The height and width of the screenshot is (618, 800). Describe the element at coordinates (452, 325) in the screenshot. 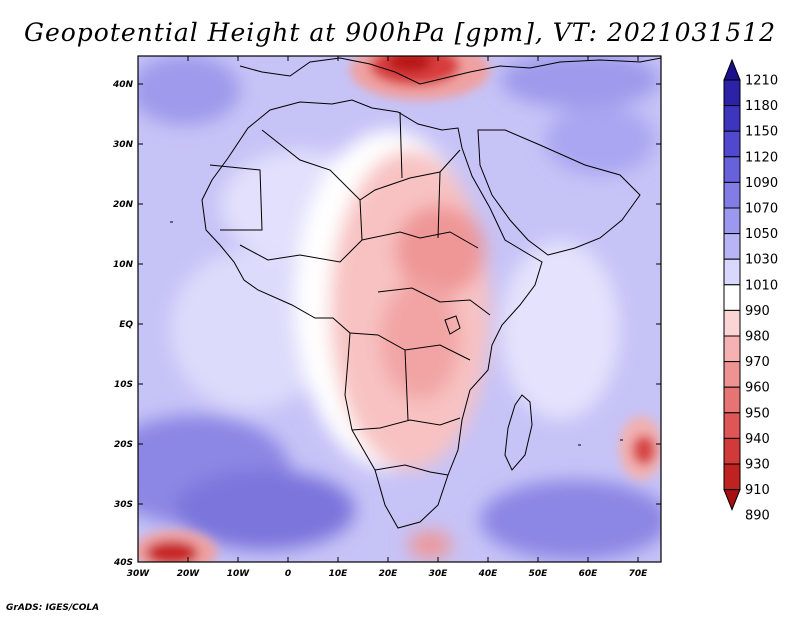

I see `lake-victoria` at that location.